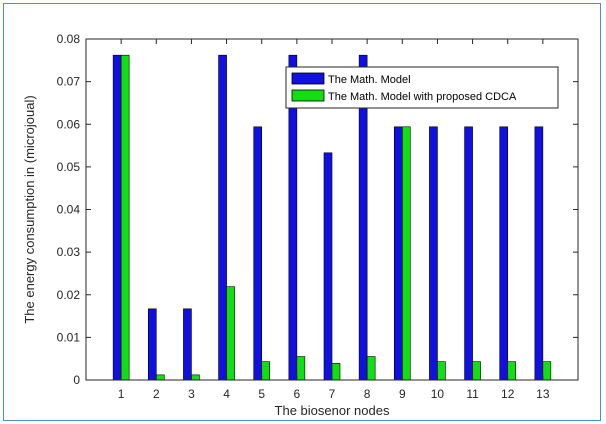 The height and width of the screenshot is (424, 606). Describe the element at coordinates (332, 394) in the screenshot. I see `x-tick-label-7: 7` at that location.